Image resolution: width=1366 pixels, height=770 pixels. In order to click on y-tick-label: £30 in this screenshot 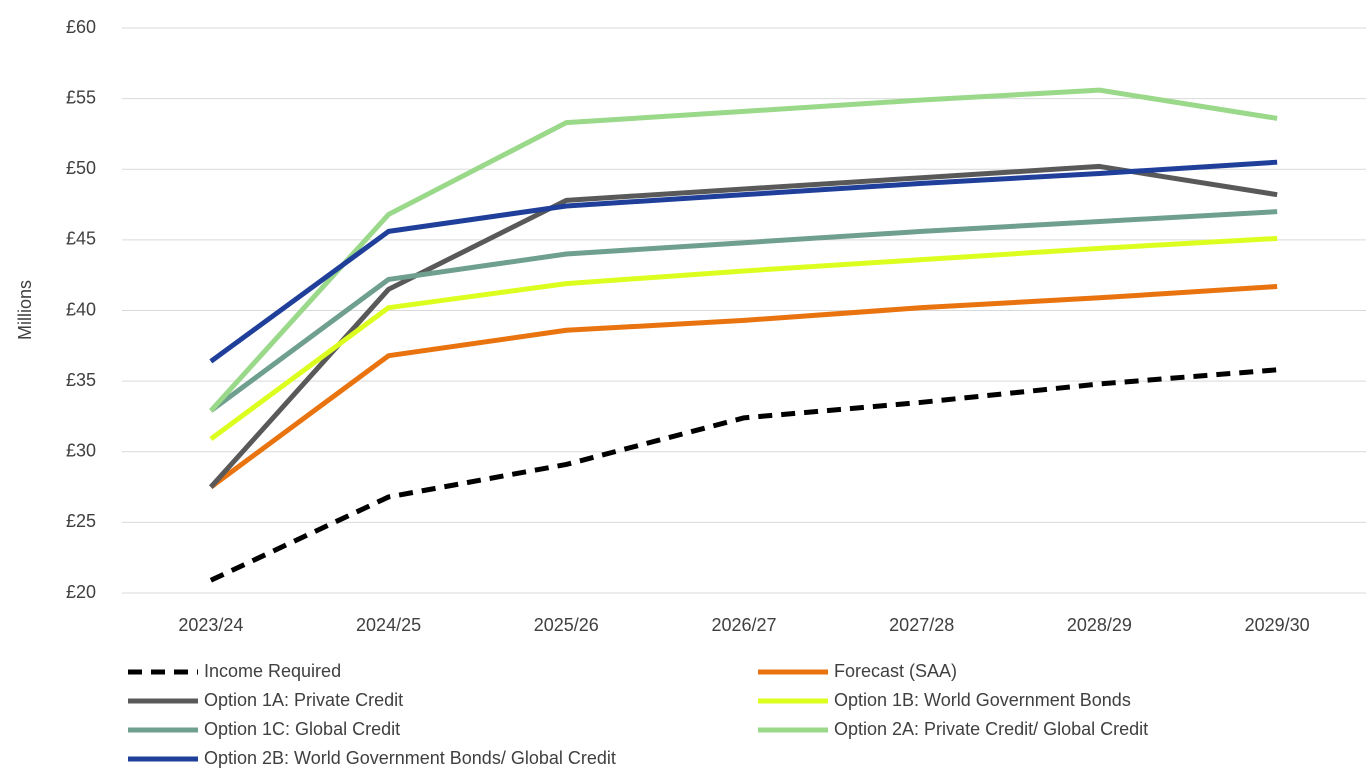, I will do `click(81, 451)`.